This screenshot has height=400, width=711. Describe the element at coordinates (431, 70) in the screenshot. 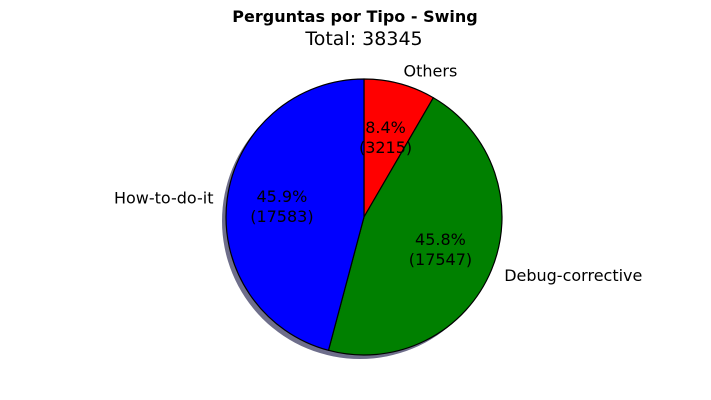

I see `slice-label-others: Others` at that location.